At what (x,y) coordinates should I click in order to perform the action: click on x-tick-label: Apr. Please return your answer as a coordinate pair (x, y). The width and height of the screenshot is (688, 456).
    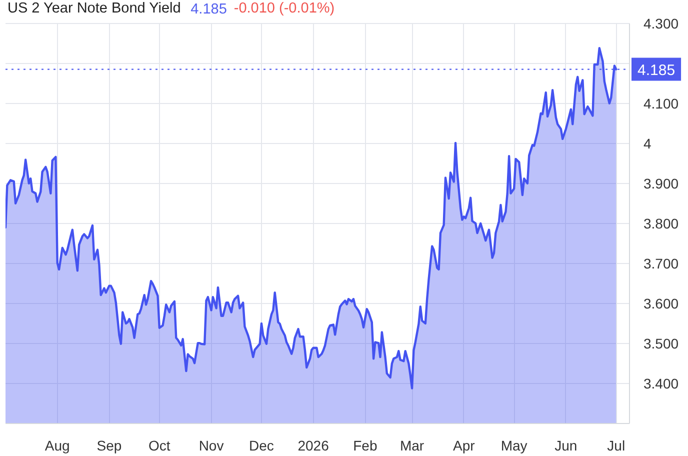
    Looking at the image, I should click on (464, 446).